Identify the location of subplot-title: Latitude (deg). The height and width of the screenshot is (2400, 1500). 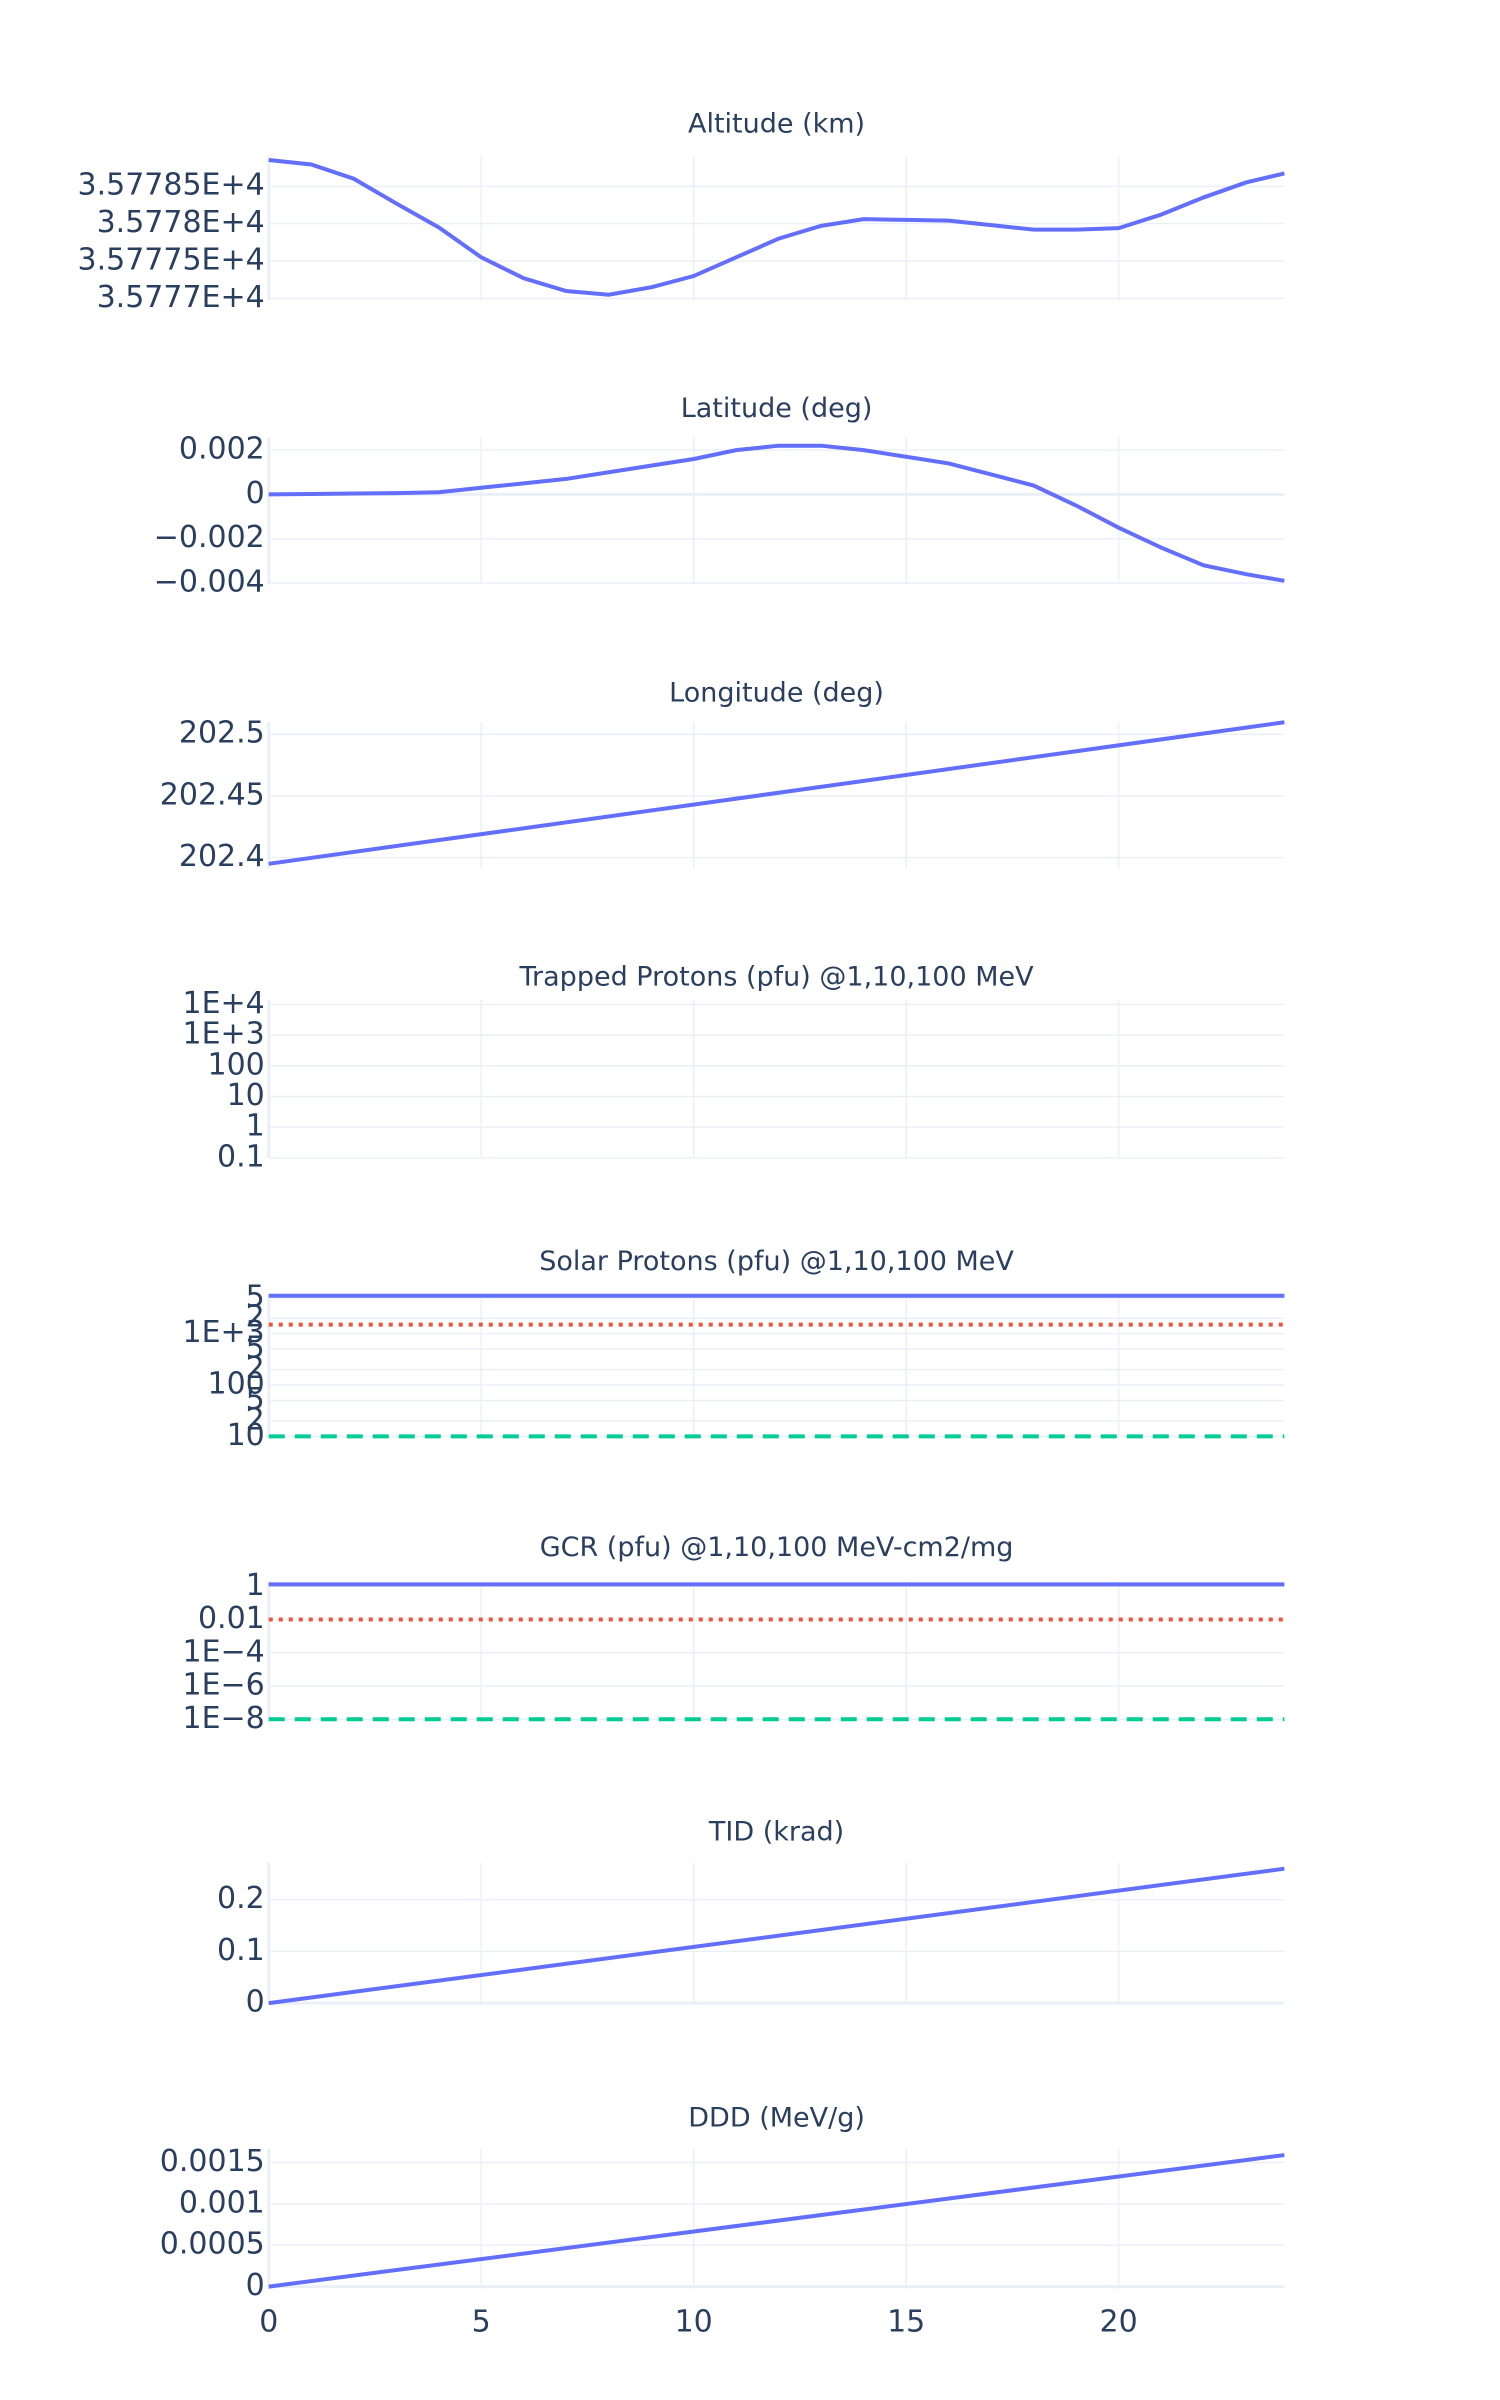
(777, 408).